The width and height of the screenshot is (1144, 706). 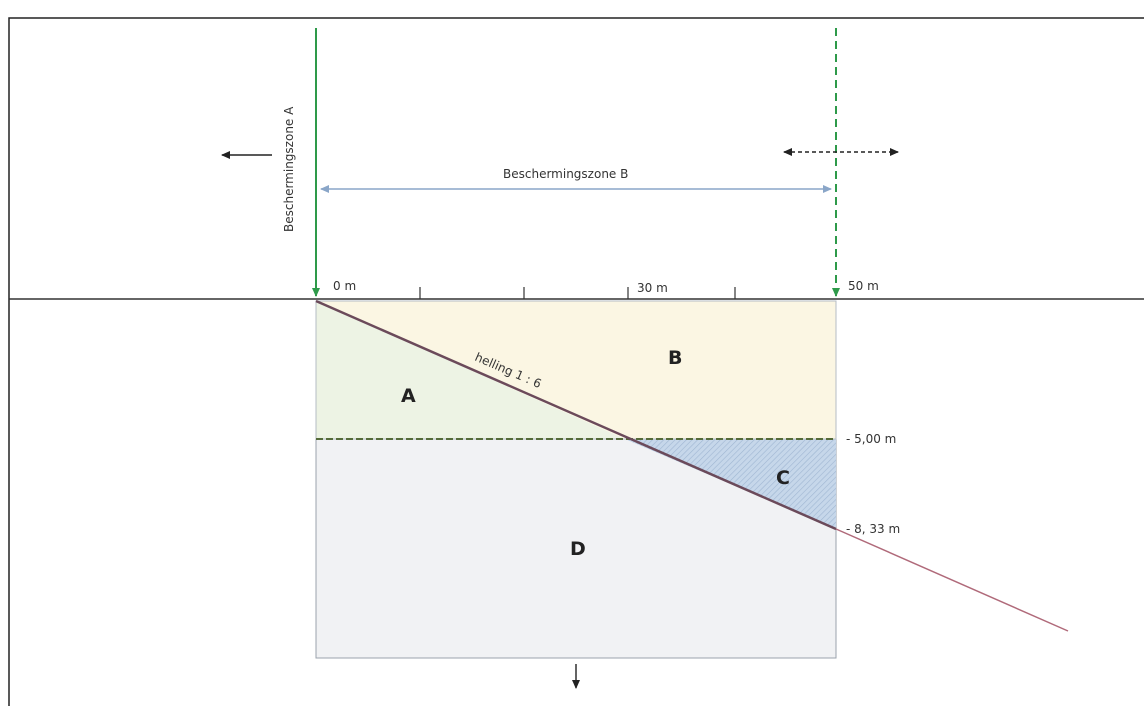 I want to click on slope-line-extension, so click(x=952, y=580).